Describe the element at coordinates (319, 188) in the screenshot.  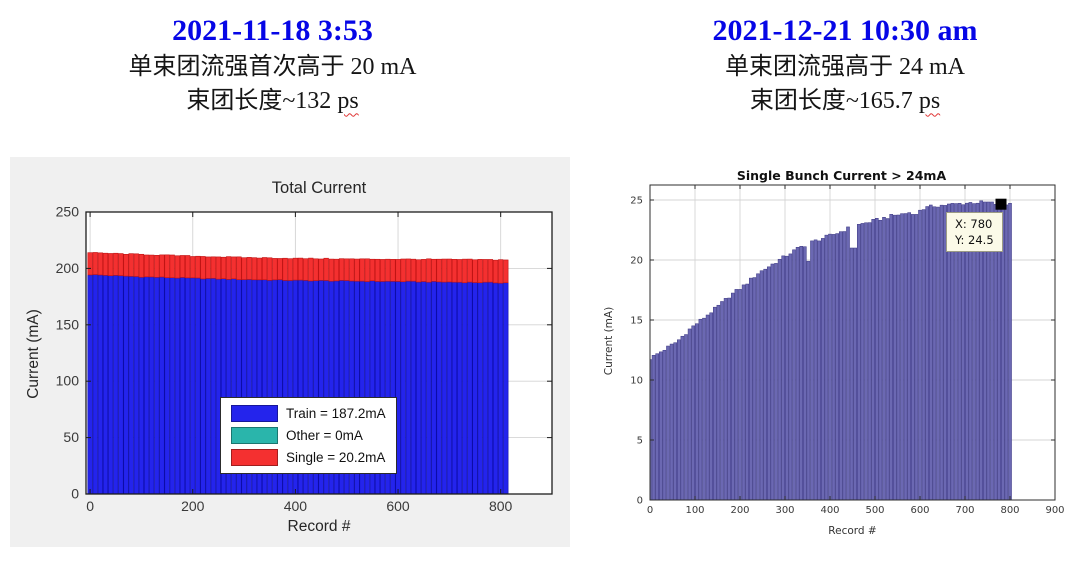
I see `left-chart-title: Total Current` at that location.